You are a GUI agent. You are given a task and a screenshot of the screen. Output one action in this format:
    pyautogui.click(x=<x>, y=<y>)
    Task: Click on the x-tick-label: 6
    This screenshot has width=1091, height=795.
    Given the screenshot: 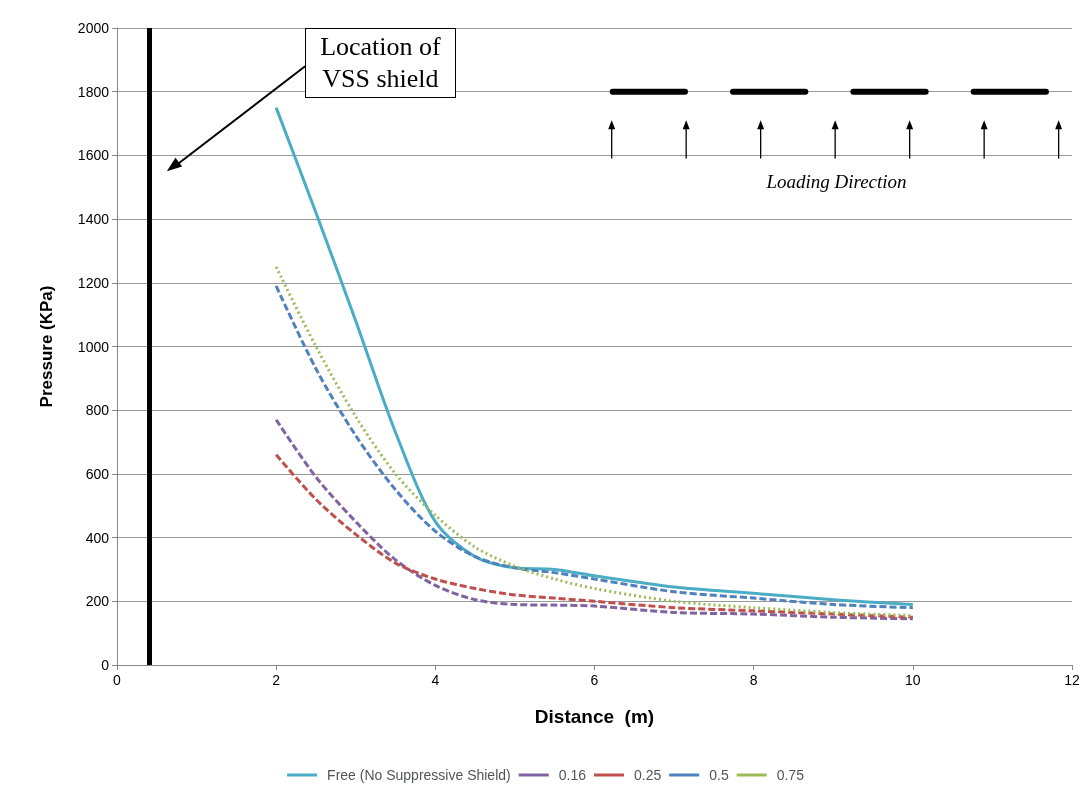 What is the action you would take?
    pyautogui.click(x=594, y=680)
    